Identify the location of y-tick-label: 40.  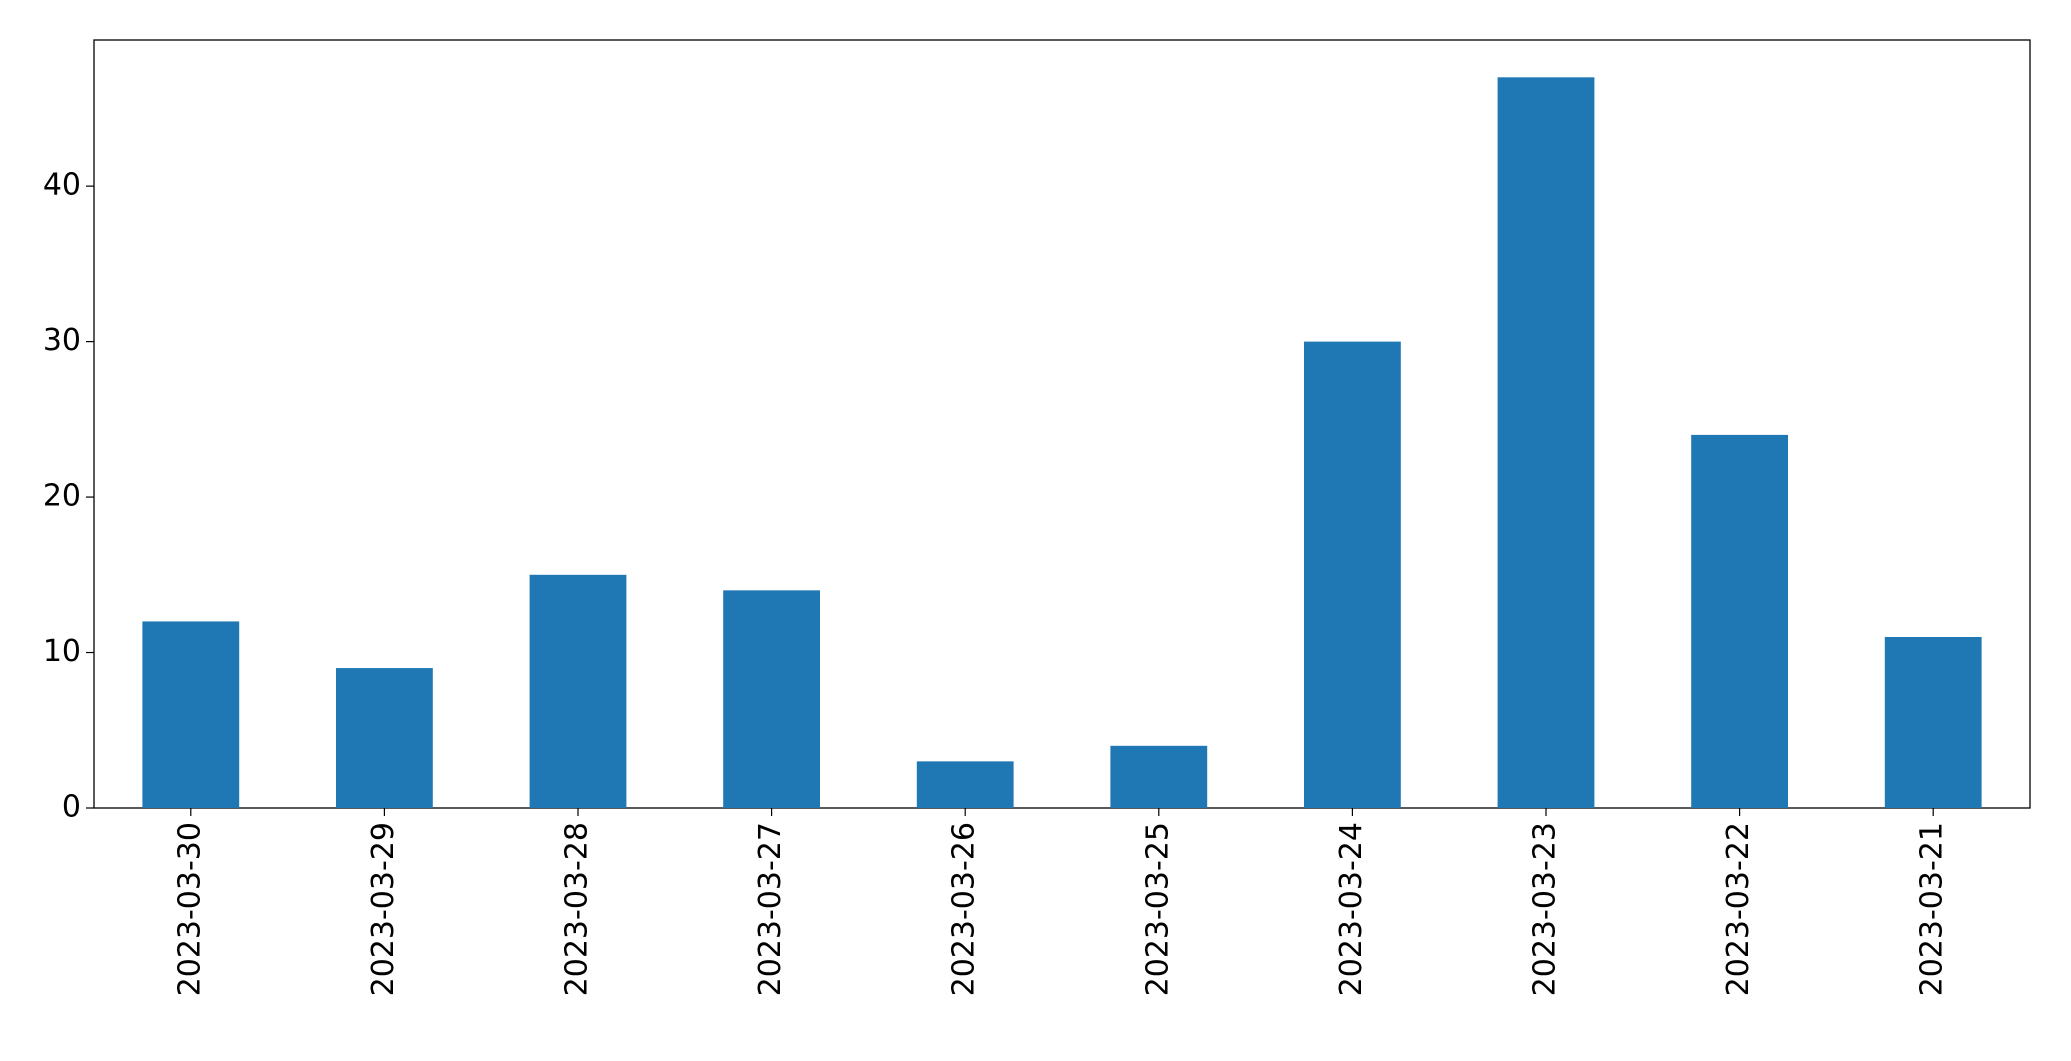
(62, 185).